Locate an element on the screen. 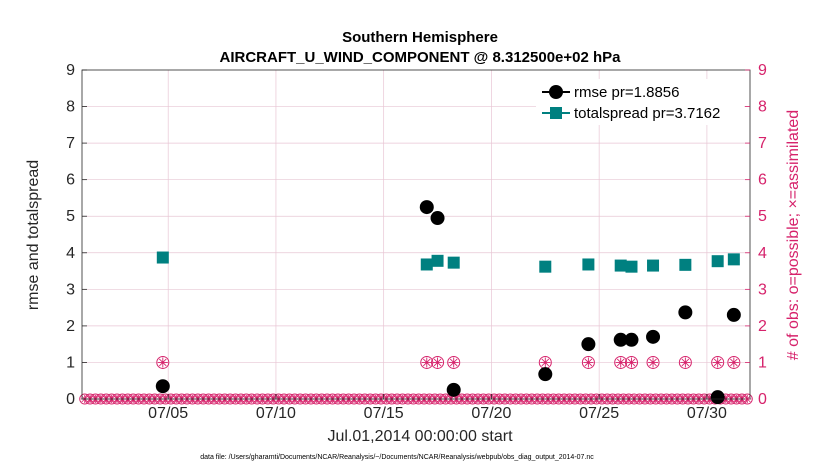 Image resolution: width=830 pixels, height=470 pixels. chart-title: Southern Hemisphere is located at coordinates (420, 37).